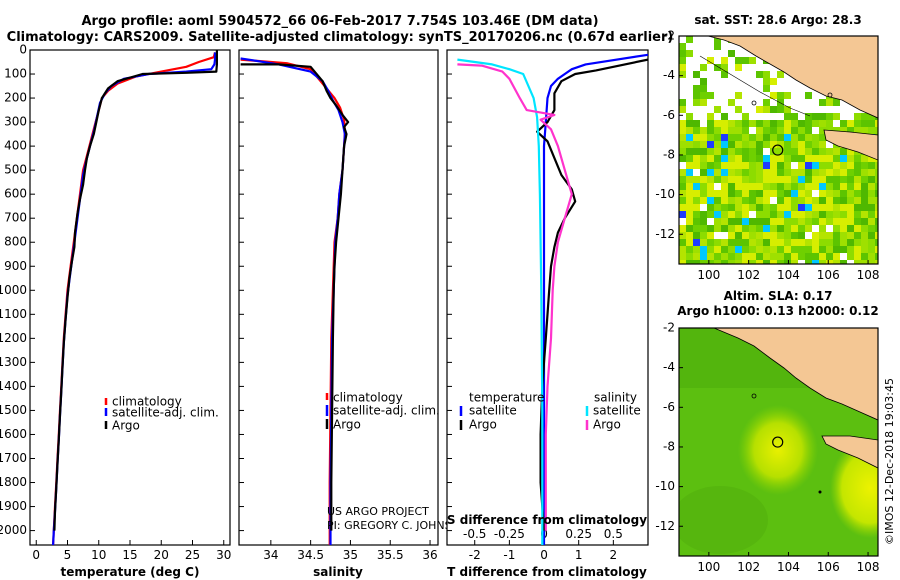  Describe the element at coordinates (130, 572) in the screenshot. I see `temperature-xlabel: temperature (deg C)` at that location.